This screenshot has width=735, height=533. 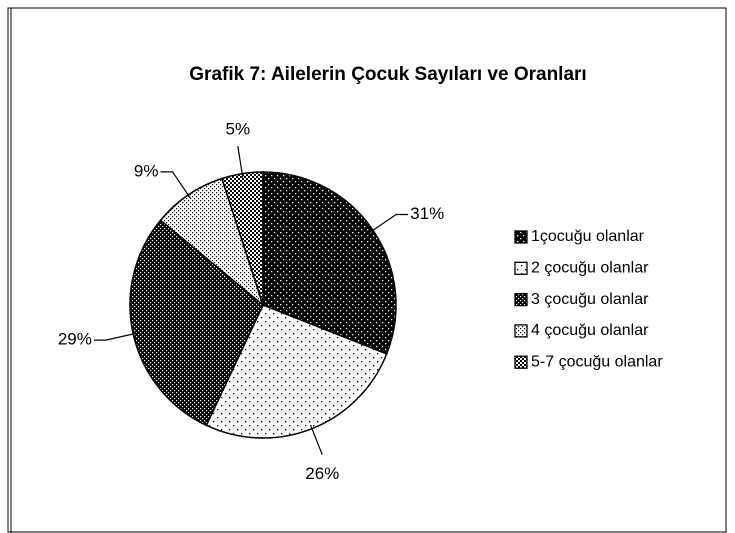 What do you see at coordinates (238, 128) in the screenshot?
I see `data-label: 5%` at bounding box center [238, 128].